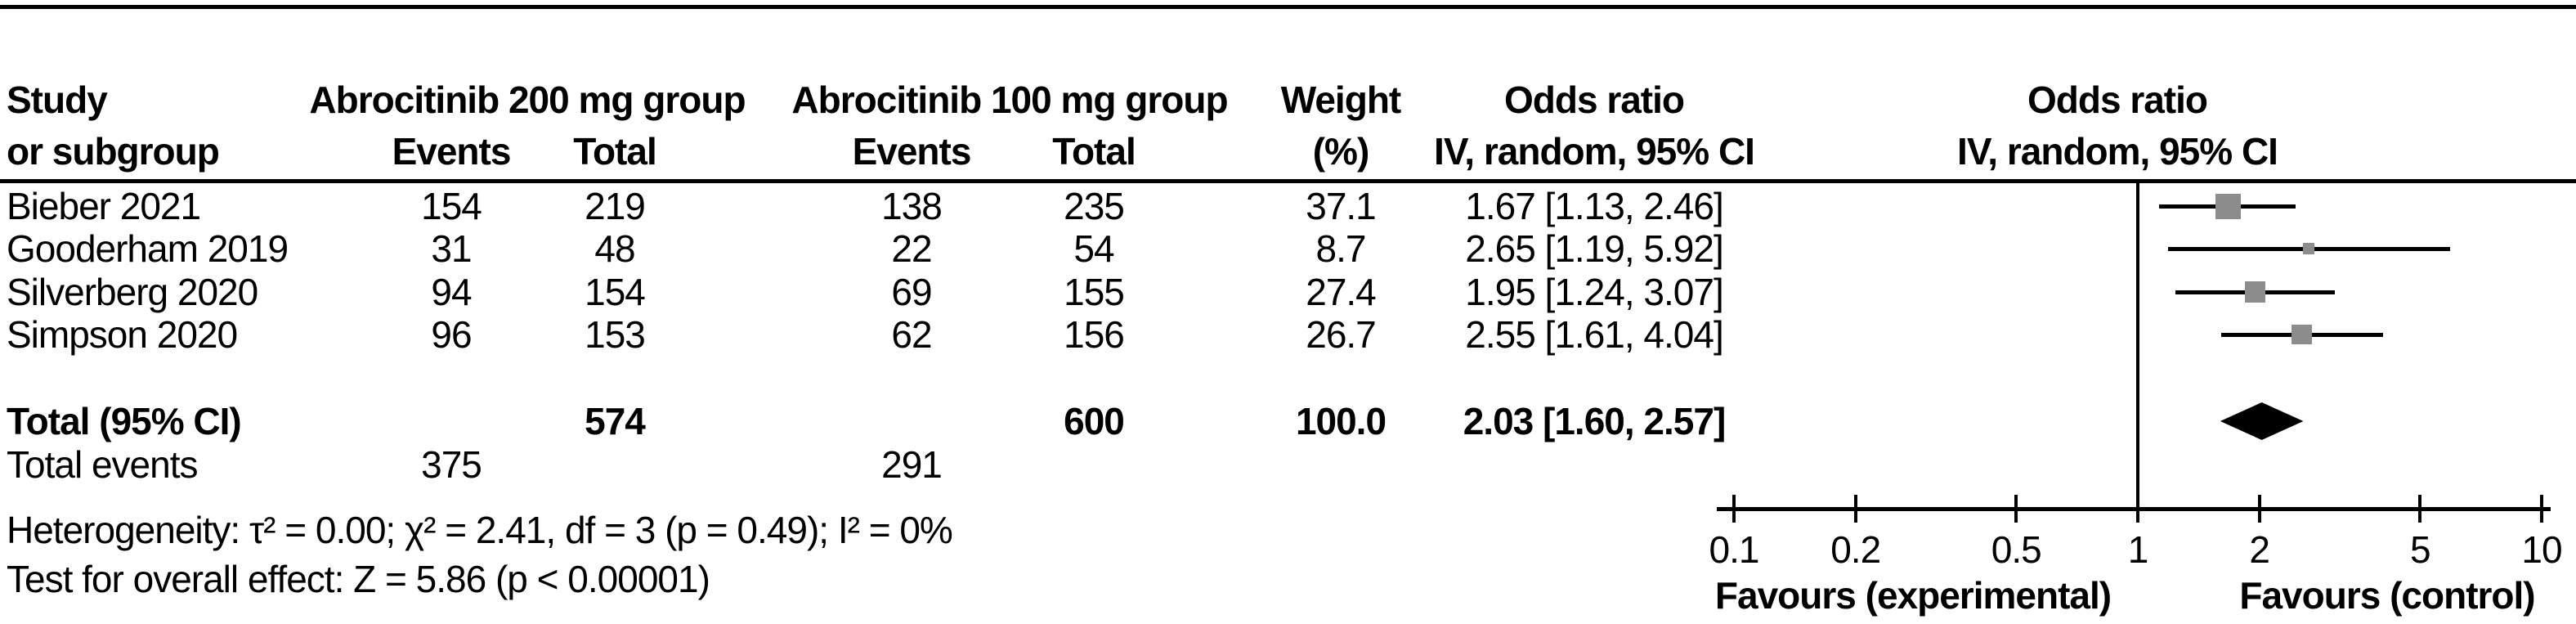  What do you see at coordinates (2260, 549) in the screenshot?
I see `tick-label: 2` at bounding box center [2260, 549].